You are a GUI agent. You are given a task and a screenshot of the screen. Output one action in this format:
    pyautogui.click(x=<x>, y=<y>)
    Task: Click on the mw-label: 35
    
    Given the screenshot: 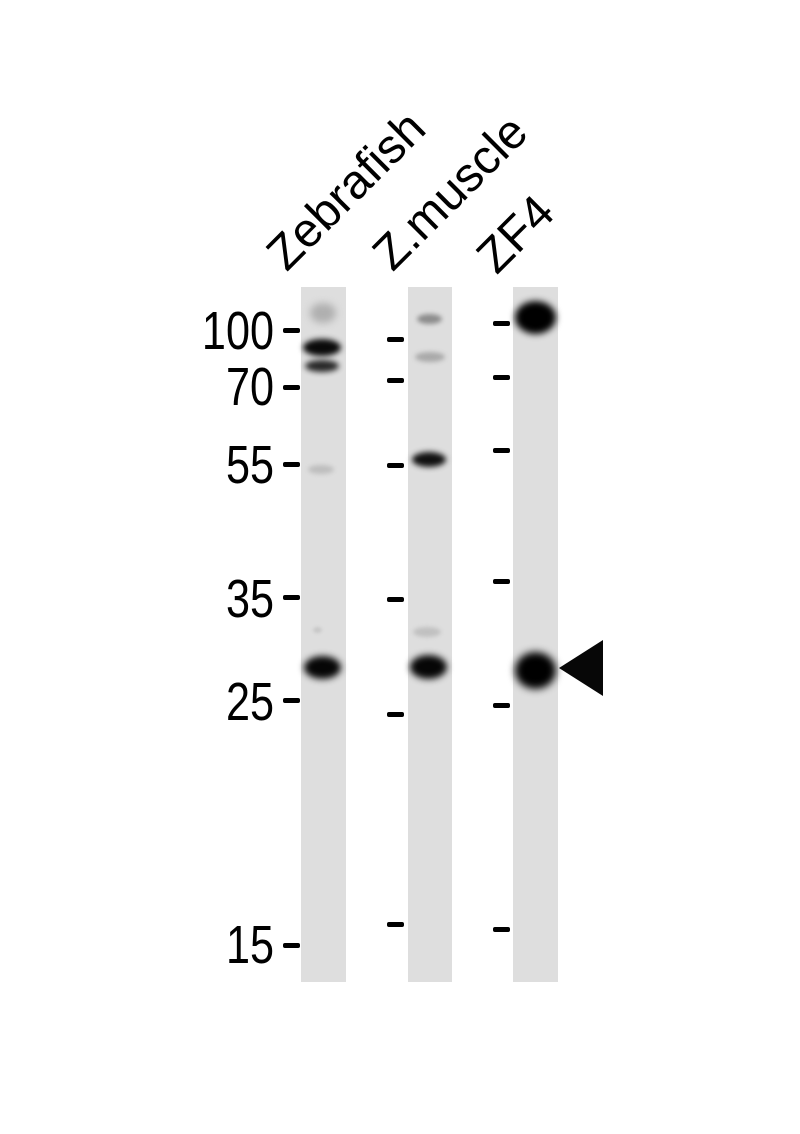 What is the action you would take?
    pyautogui.click(x=249, y=599)
    